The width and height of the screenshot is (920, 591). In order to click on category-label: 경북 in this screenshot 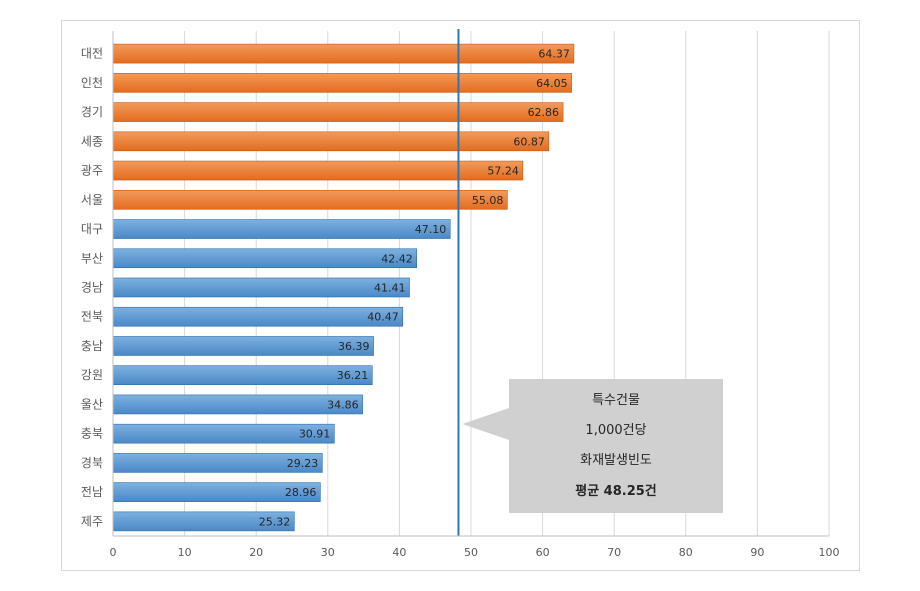, I will do `click(92, 463)`.